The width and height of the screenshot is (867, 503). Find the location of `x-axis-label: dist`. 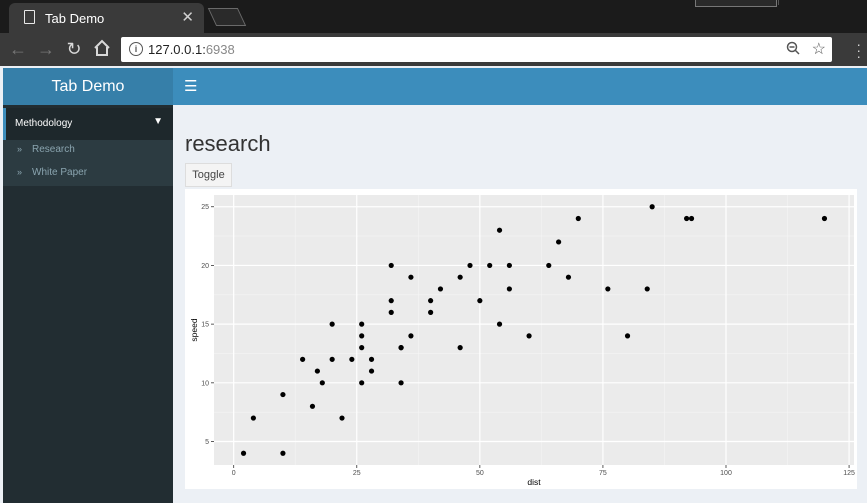

x-axis-label: dist is located at coordinates (534, 482).